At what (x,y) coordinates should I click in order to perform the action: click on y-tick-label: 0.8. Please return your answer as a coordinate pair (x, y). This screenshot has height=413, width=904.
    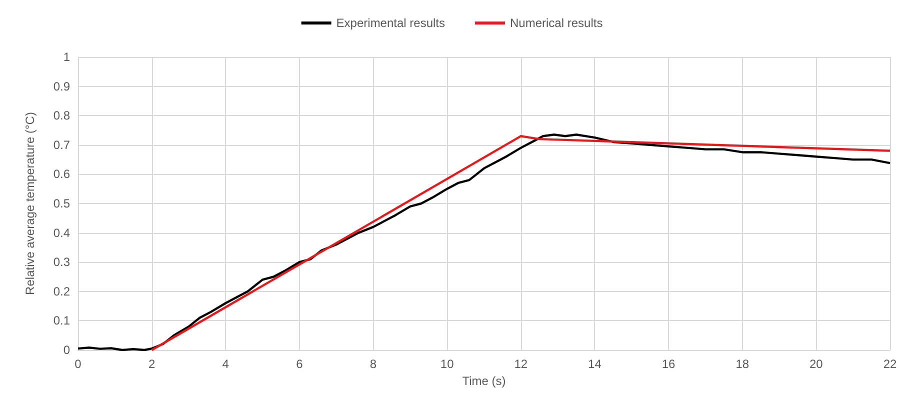
    Looking at the image, I should click on (61, 115).